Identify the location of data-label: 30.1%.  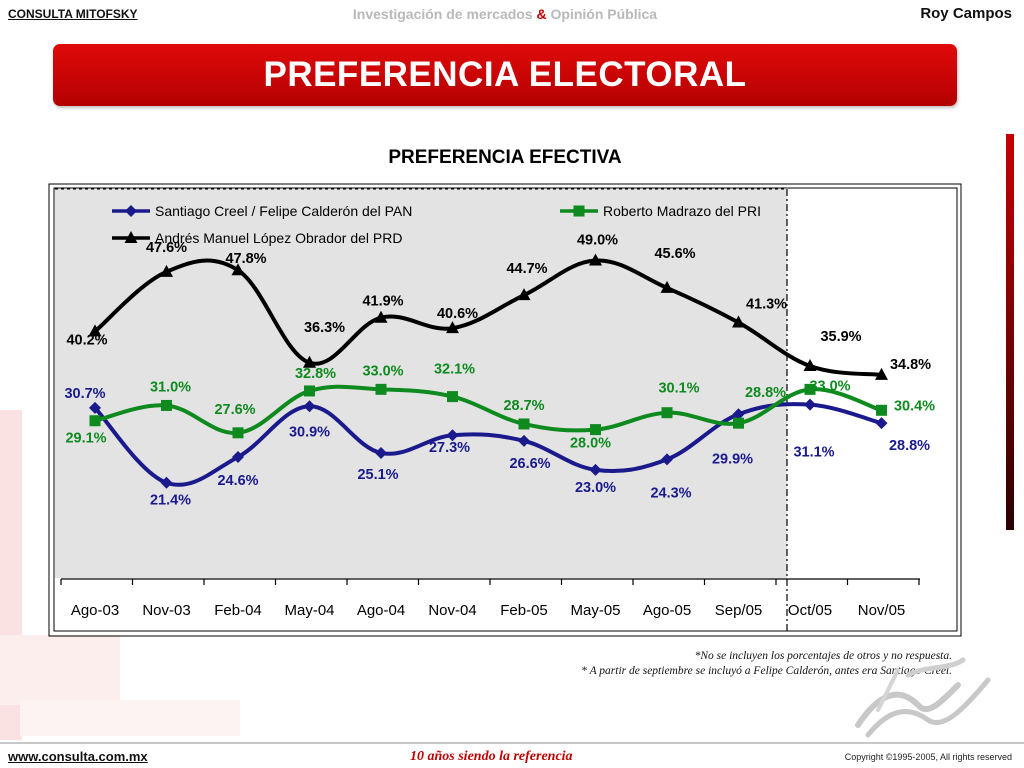
(678, 389).